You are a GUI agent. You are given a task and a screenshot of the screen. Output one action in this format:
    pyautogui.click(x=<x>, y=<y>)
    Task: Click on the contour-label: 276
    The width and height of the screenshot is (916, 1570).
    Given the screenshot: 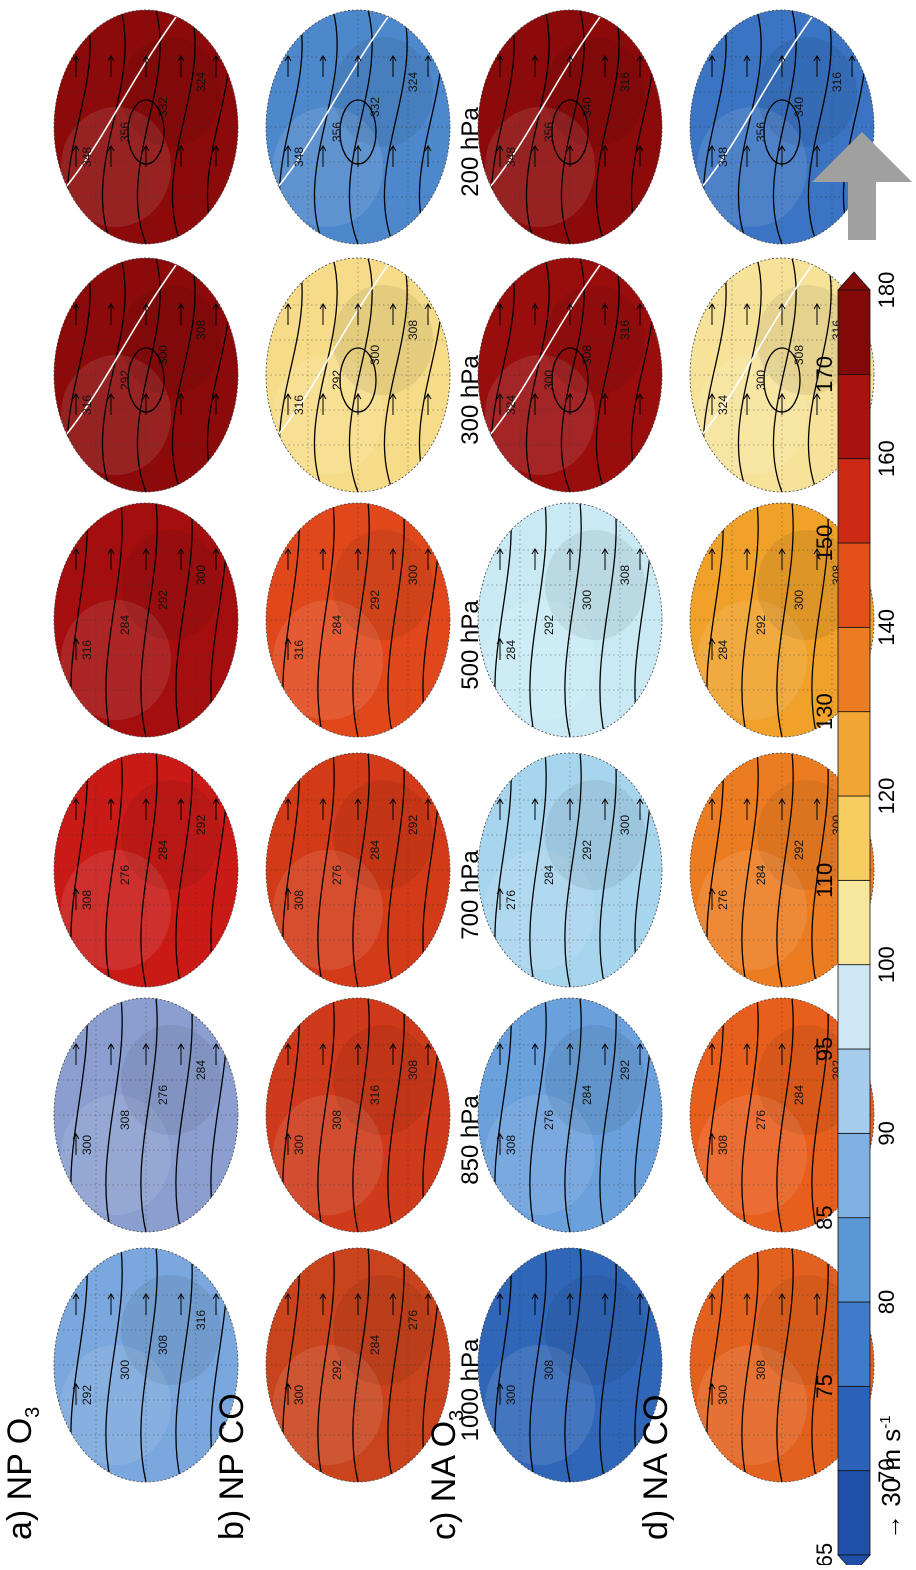 What is the action you would take?
    pyautogui.click(x=163, y=1095)
    